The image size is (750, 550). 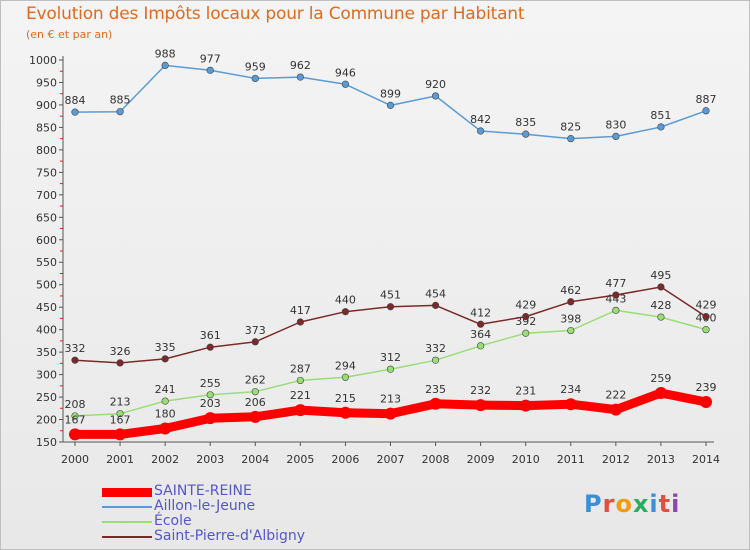 I want to click on x-tick-label: 2013, so click(x=661, y=459).